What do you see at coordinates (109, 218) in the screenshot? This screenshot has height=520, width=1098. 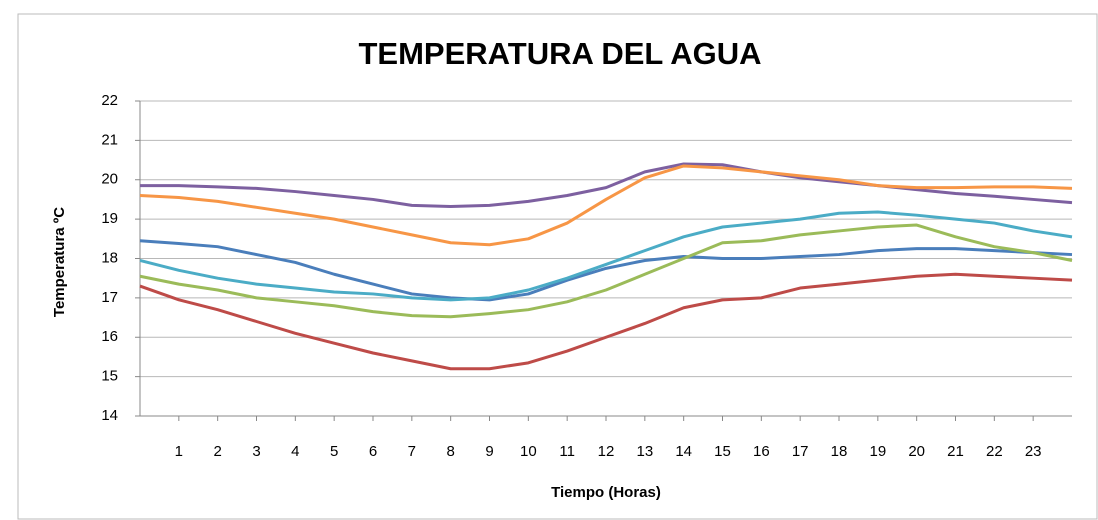 I see `y-tick-label: 19` at bounding box center [109, 218].